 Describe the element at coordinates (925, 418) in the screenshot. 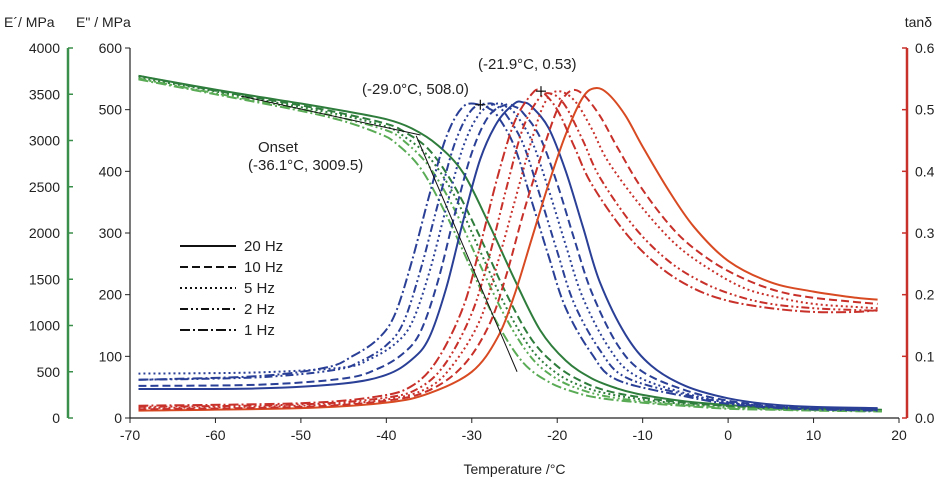

I see `tan-delta-tick-label: 0.0` at that location.